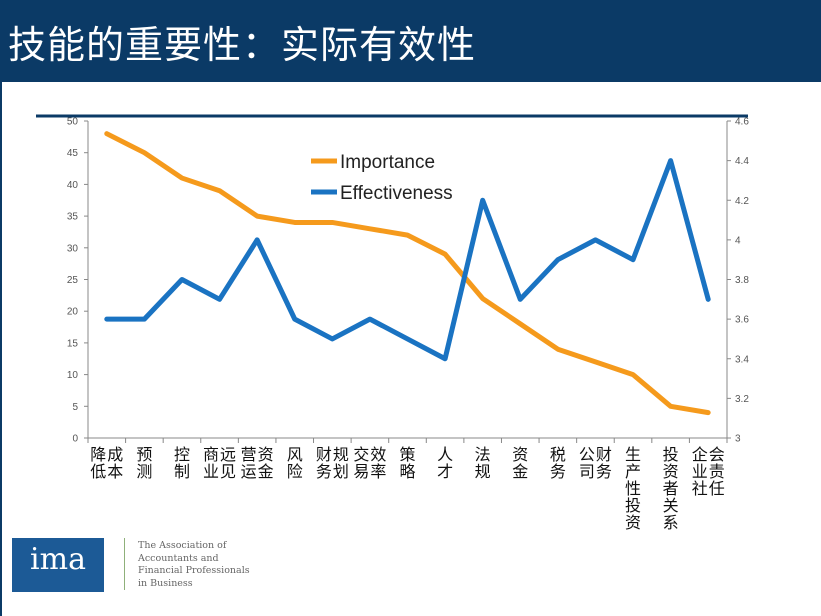  I want to click on x-tick-label: 法规, so click(483, 463).